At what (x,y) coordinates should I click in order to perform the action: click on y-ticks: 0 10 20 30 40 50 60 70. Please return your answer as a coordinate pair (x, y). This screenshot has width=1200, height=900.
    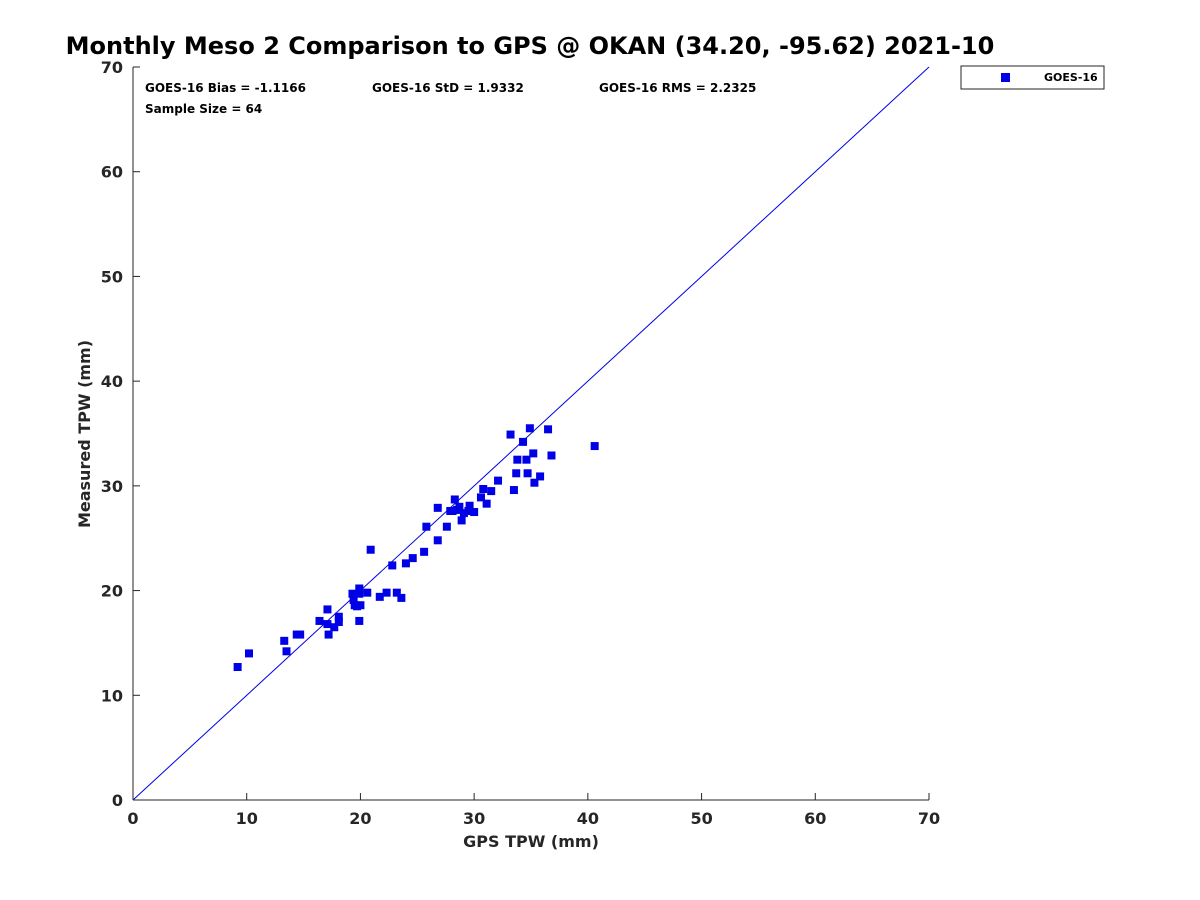
    Looking at the image, I should click on (120, 434).